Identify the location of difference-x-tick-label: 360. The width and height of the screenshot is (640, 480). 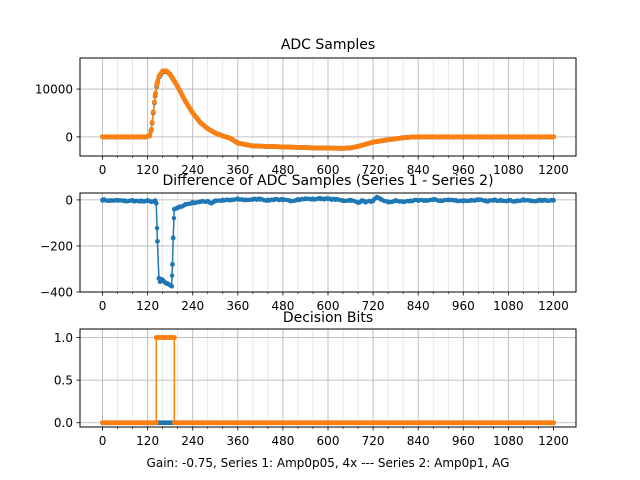
(237, 306).